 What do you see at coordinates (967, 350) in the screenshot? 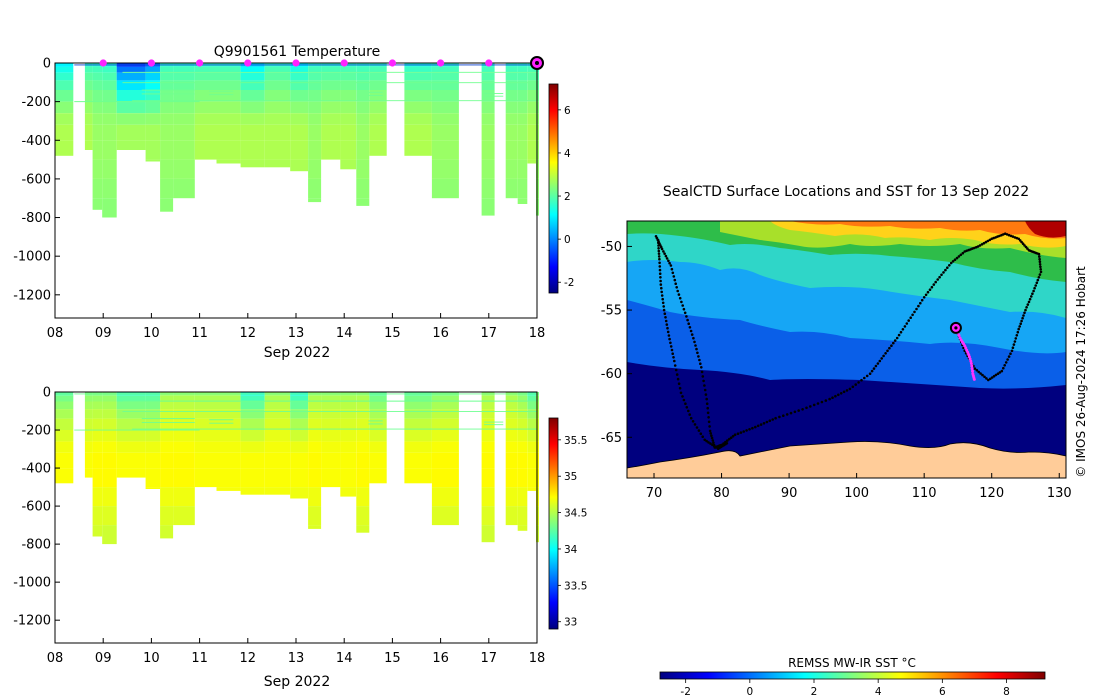
I see `recent-track-dot` at bounding box center [967, 350].